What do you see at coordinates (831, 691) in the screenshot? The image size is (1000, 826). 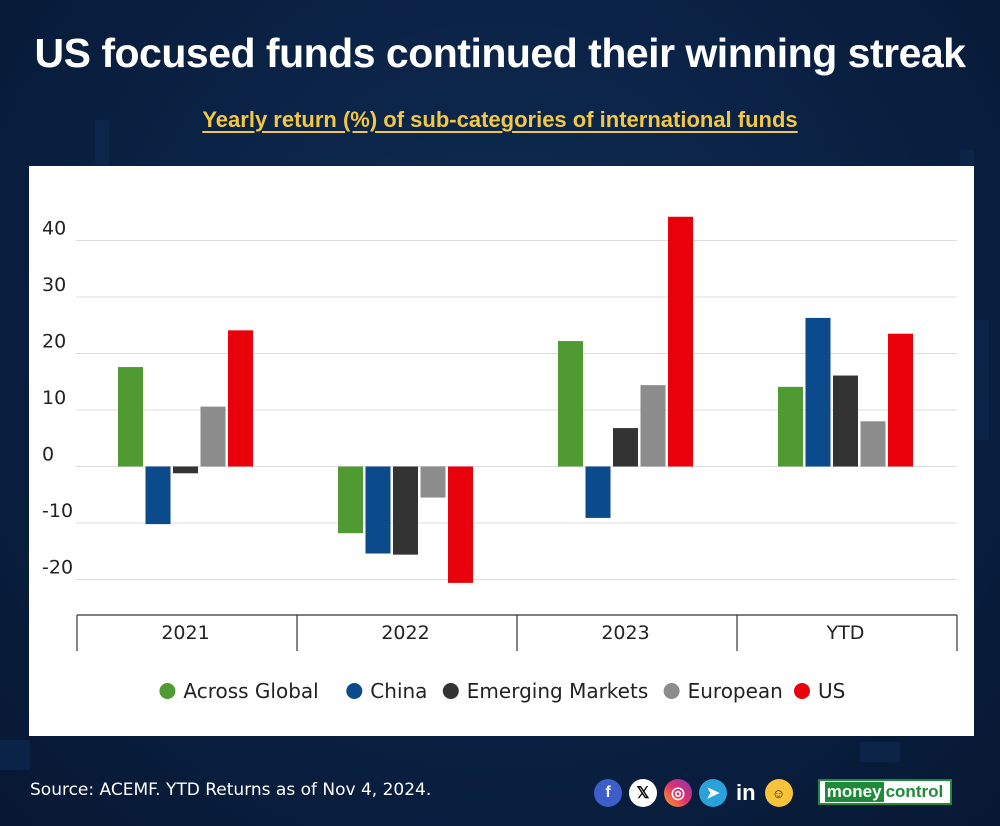 I see `legend-label: US` at bounding box center [831, 691].